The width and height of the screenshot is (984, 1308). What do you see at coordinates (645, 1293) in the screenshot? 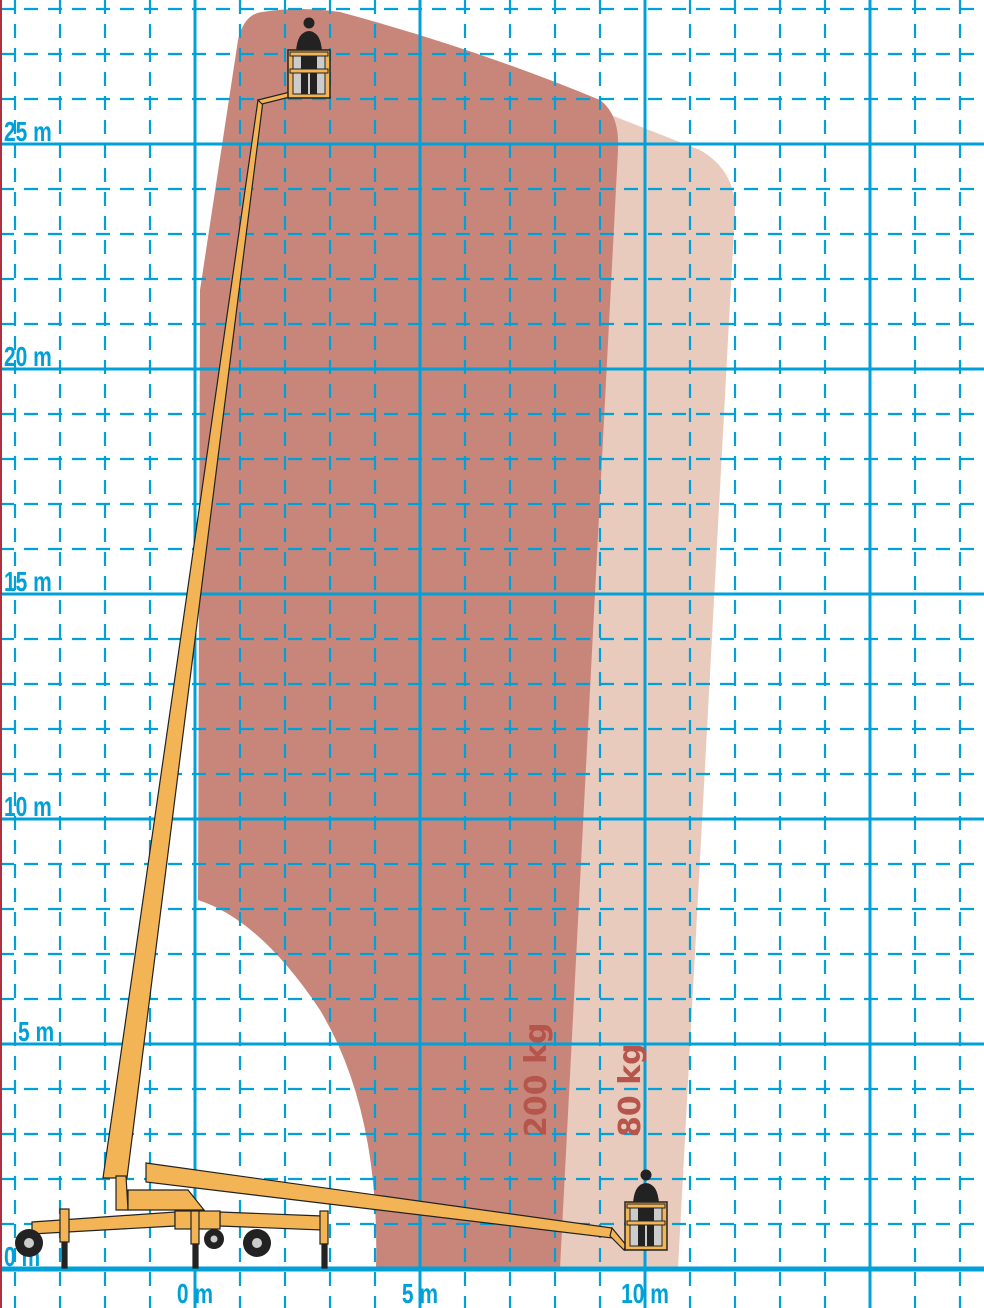
I see `x-axis-label: 10 m` at bounding box center [645, 1293].